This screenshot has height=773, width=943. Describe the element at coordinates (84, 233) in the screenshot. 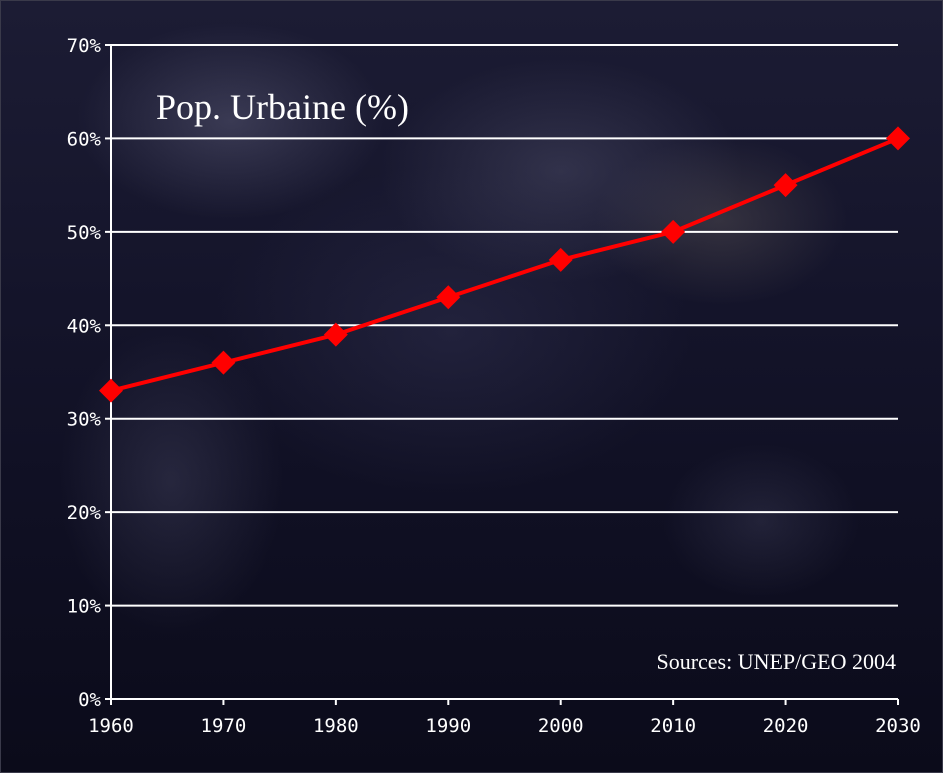

I see `y-tick-label: 50%` at that location.